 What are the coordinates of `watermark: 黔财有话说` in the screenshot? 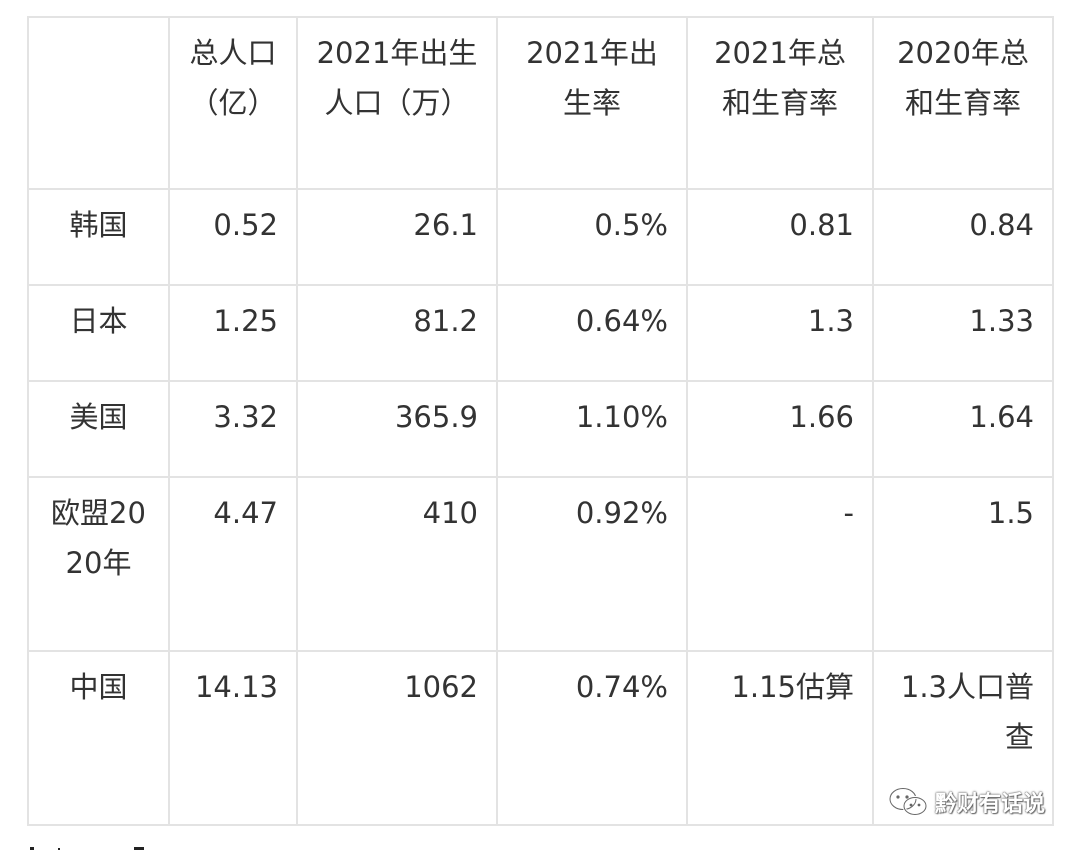 It's located at (966, 802).